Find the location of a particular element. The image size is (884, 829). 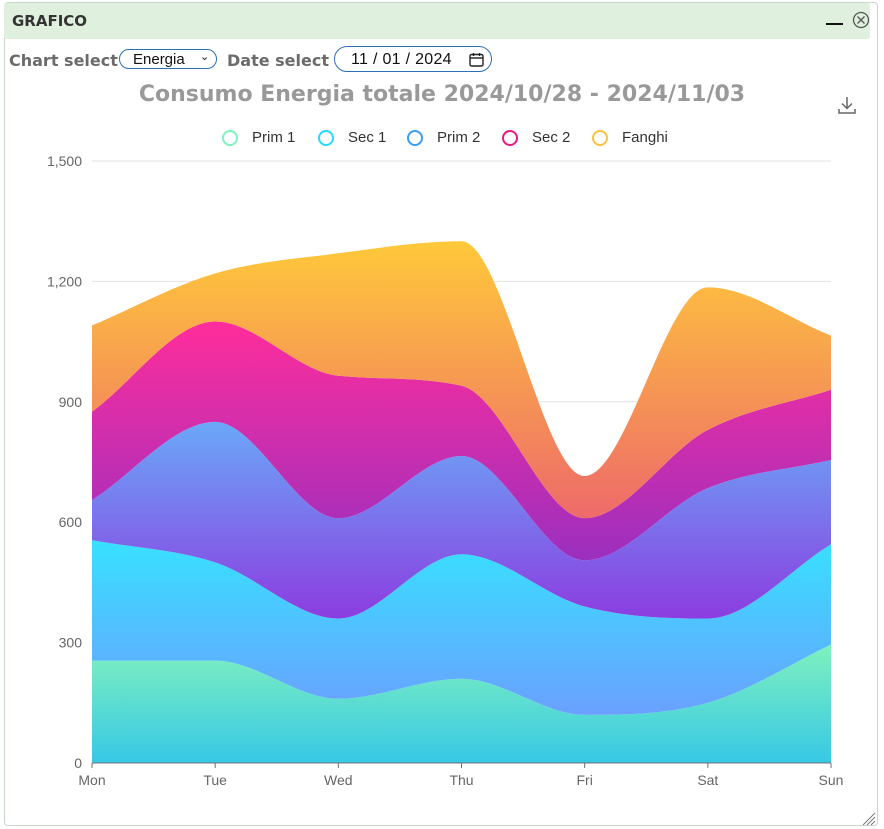

date-select-label: Date select is located at coordinates (278, 60).